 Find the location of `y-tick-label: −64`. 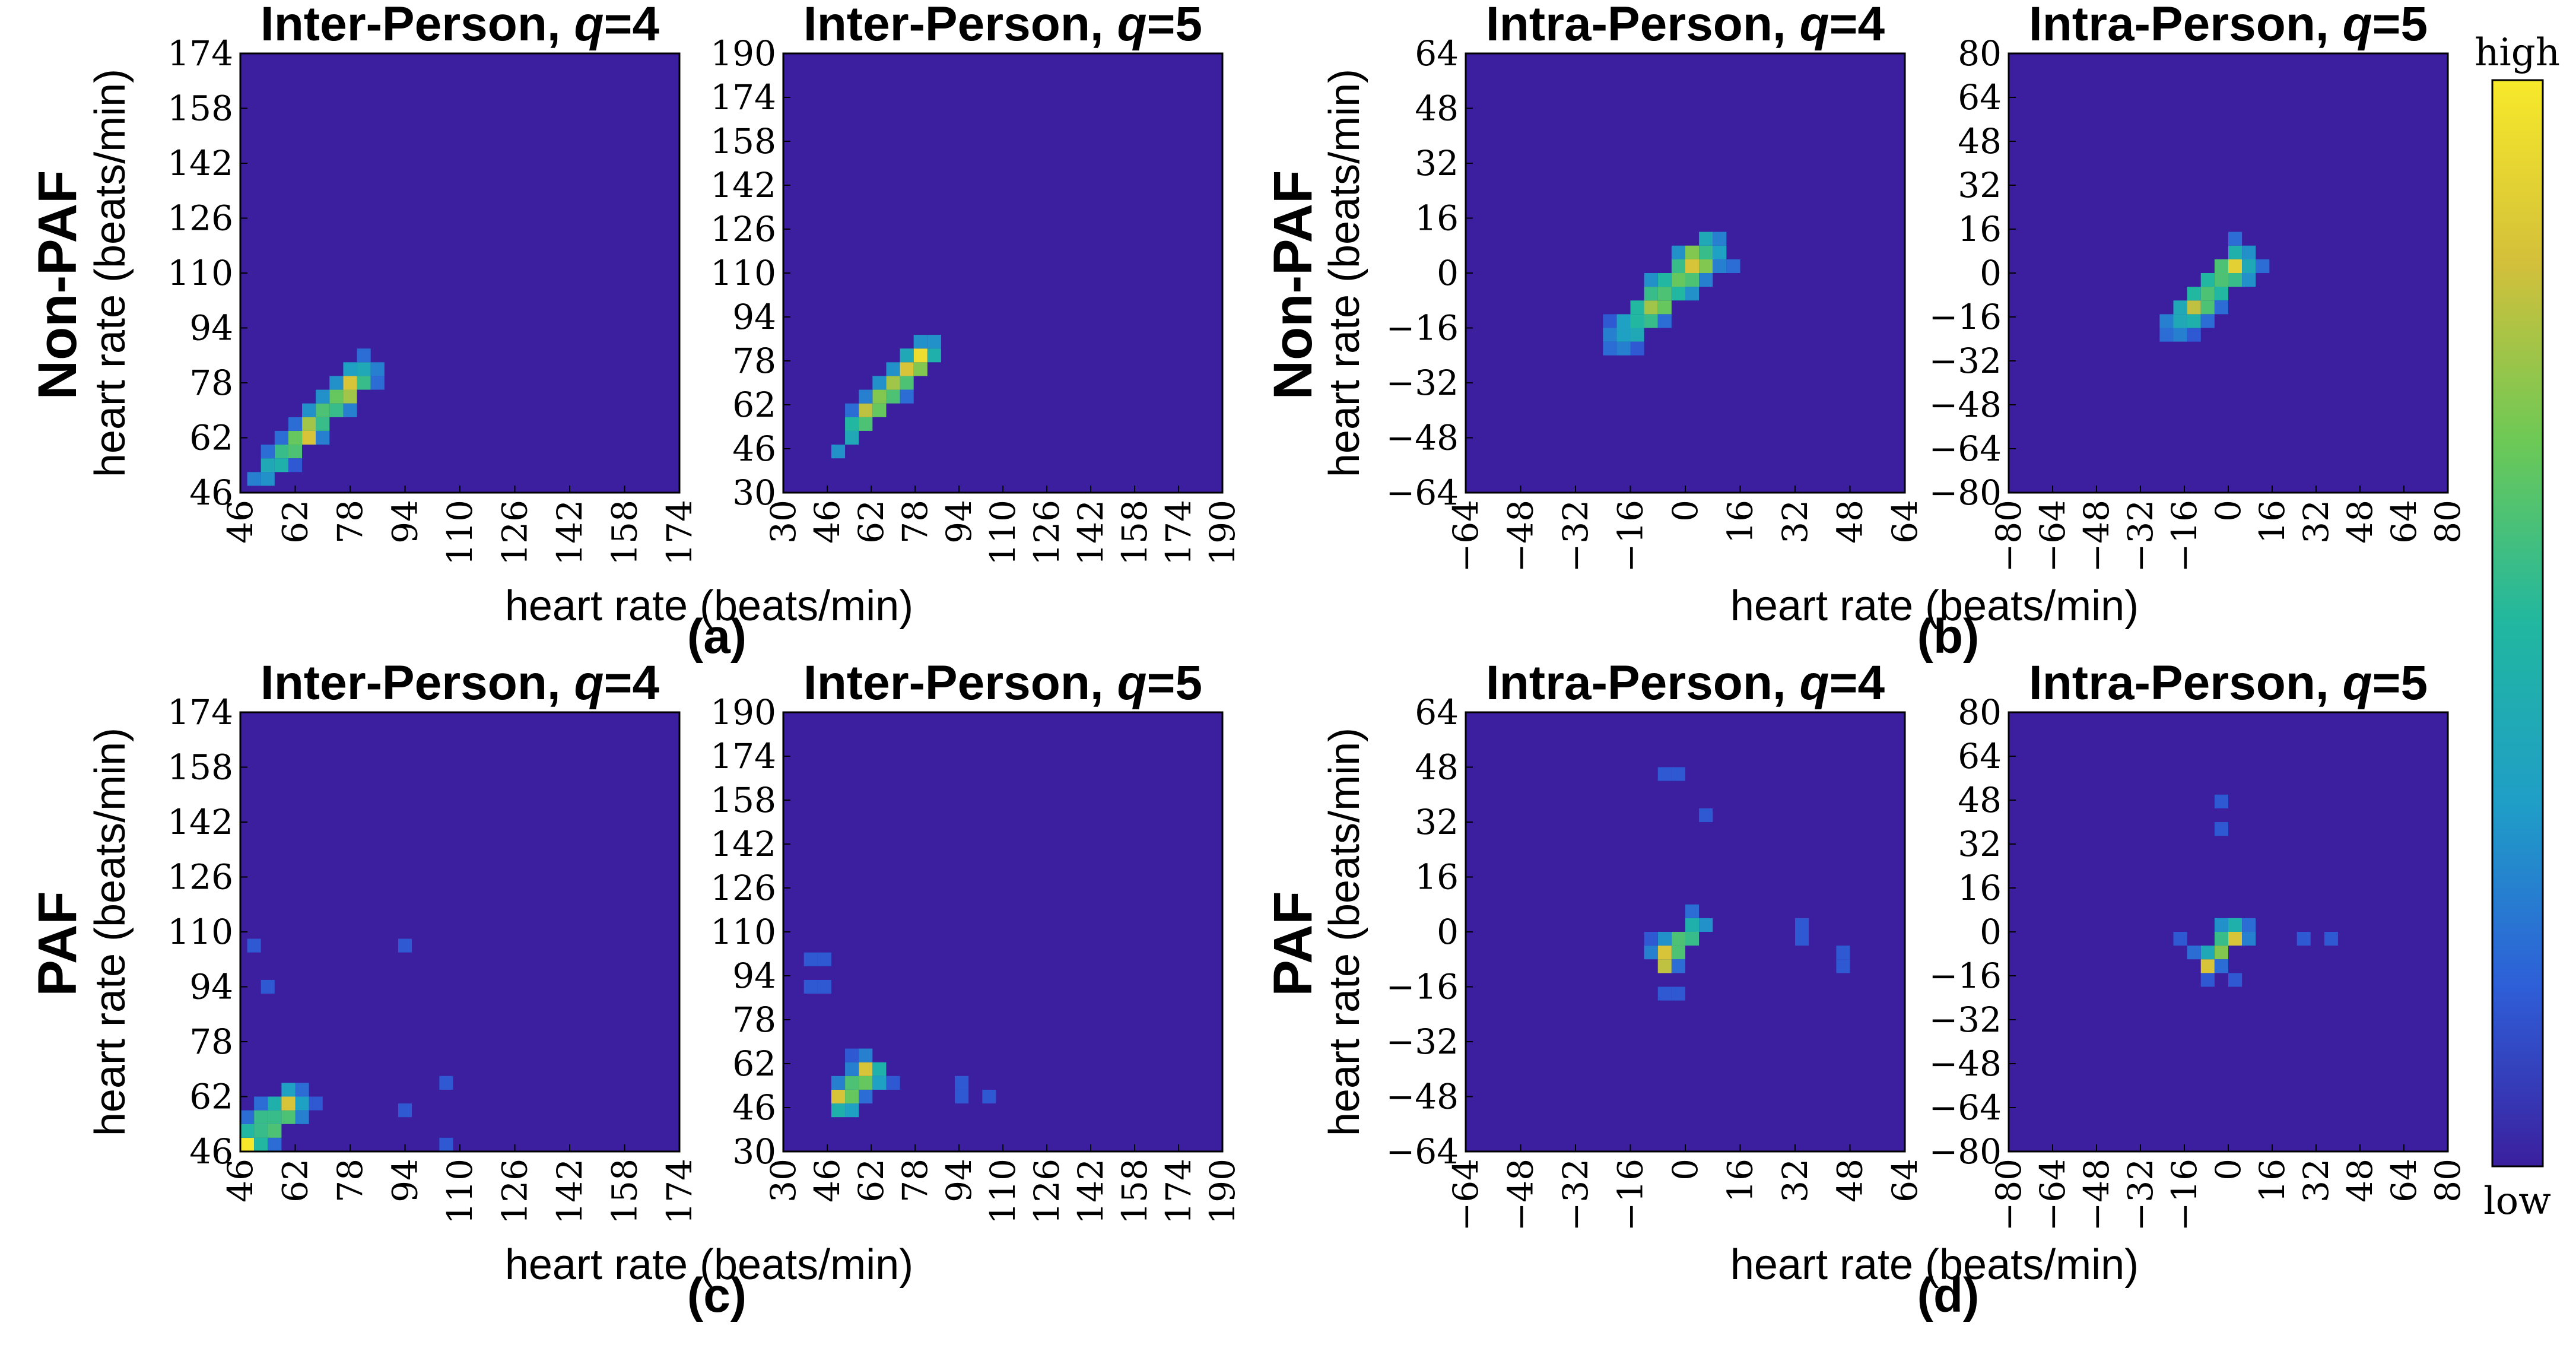

y-tick-label: −64 is located at coordinates (1422, 492).